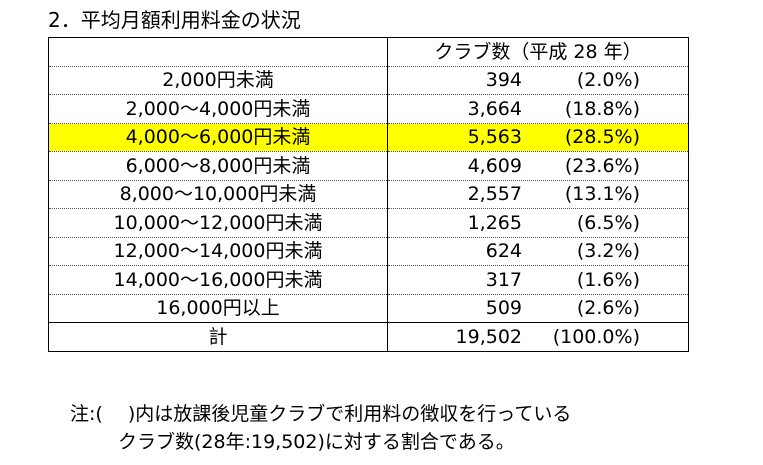 This screenshot has width=763, height=465. Describe the element at coordinates (538, 223) in the screenshot. I see `value-cell: 1,265 (6.5%)` at that location.